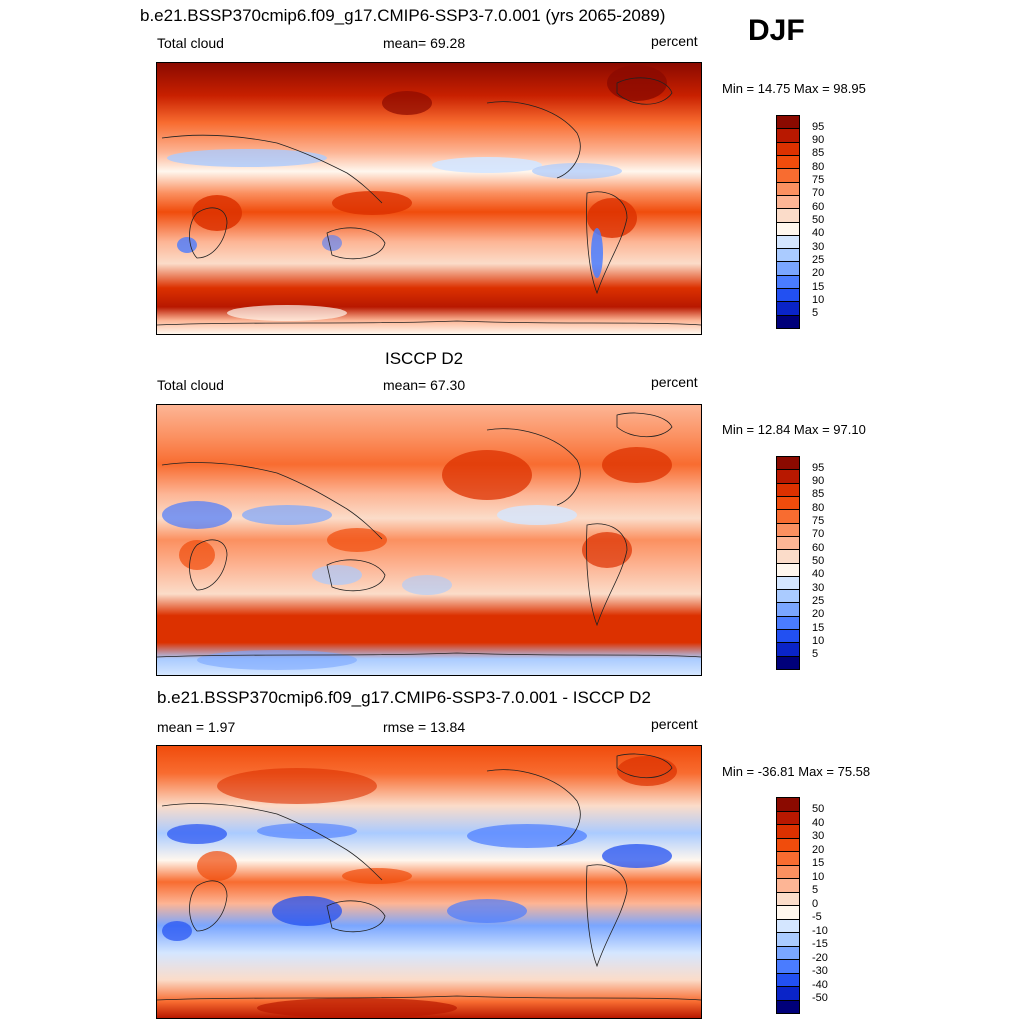 The width and height of the screenshot is (1024, 1024). I want to click on panel2-minmax: Min = 12.84 Max = 97.10, so click(794, 429).